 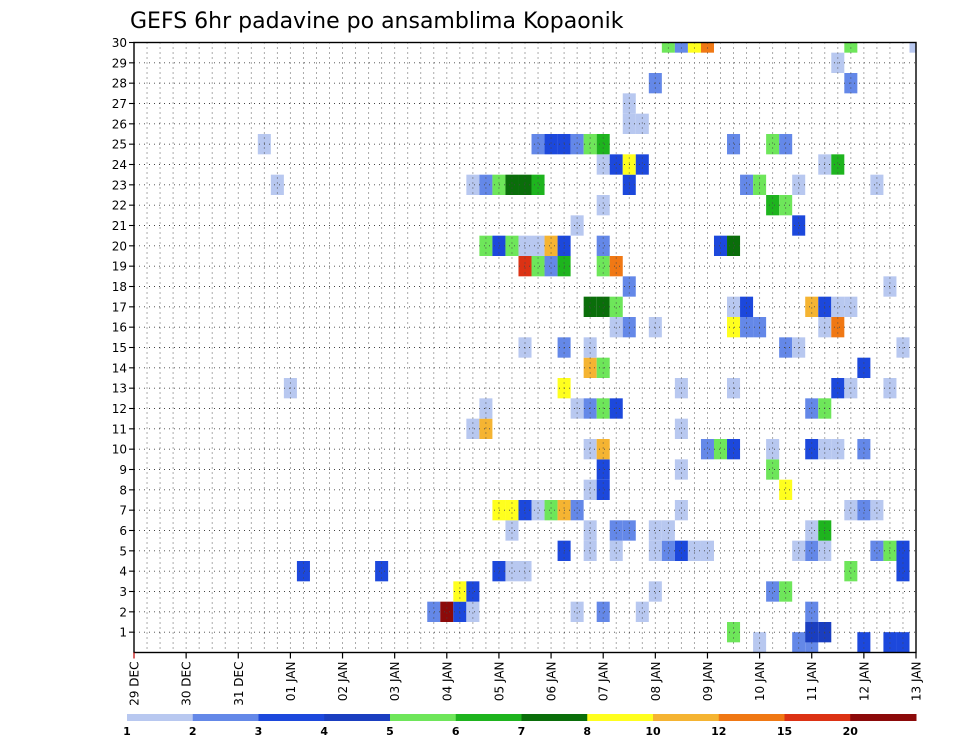 What do you see at coordinates (123, 612) in the screenshot?
I see `y-tick-label: 2` at bounding box center [123, 612].